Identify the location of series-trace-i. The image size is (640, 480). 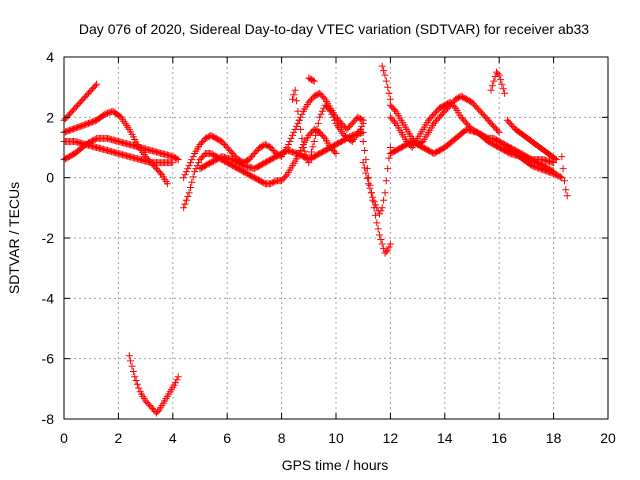
(328, 126).